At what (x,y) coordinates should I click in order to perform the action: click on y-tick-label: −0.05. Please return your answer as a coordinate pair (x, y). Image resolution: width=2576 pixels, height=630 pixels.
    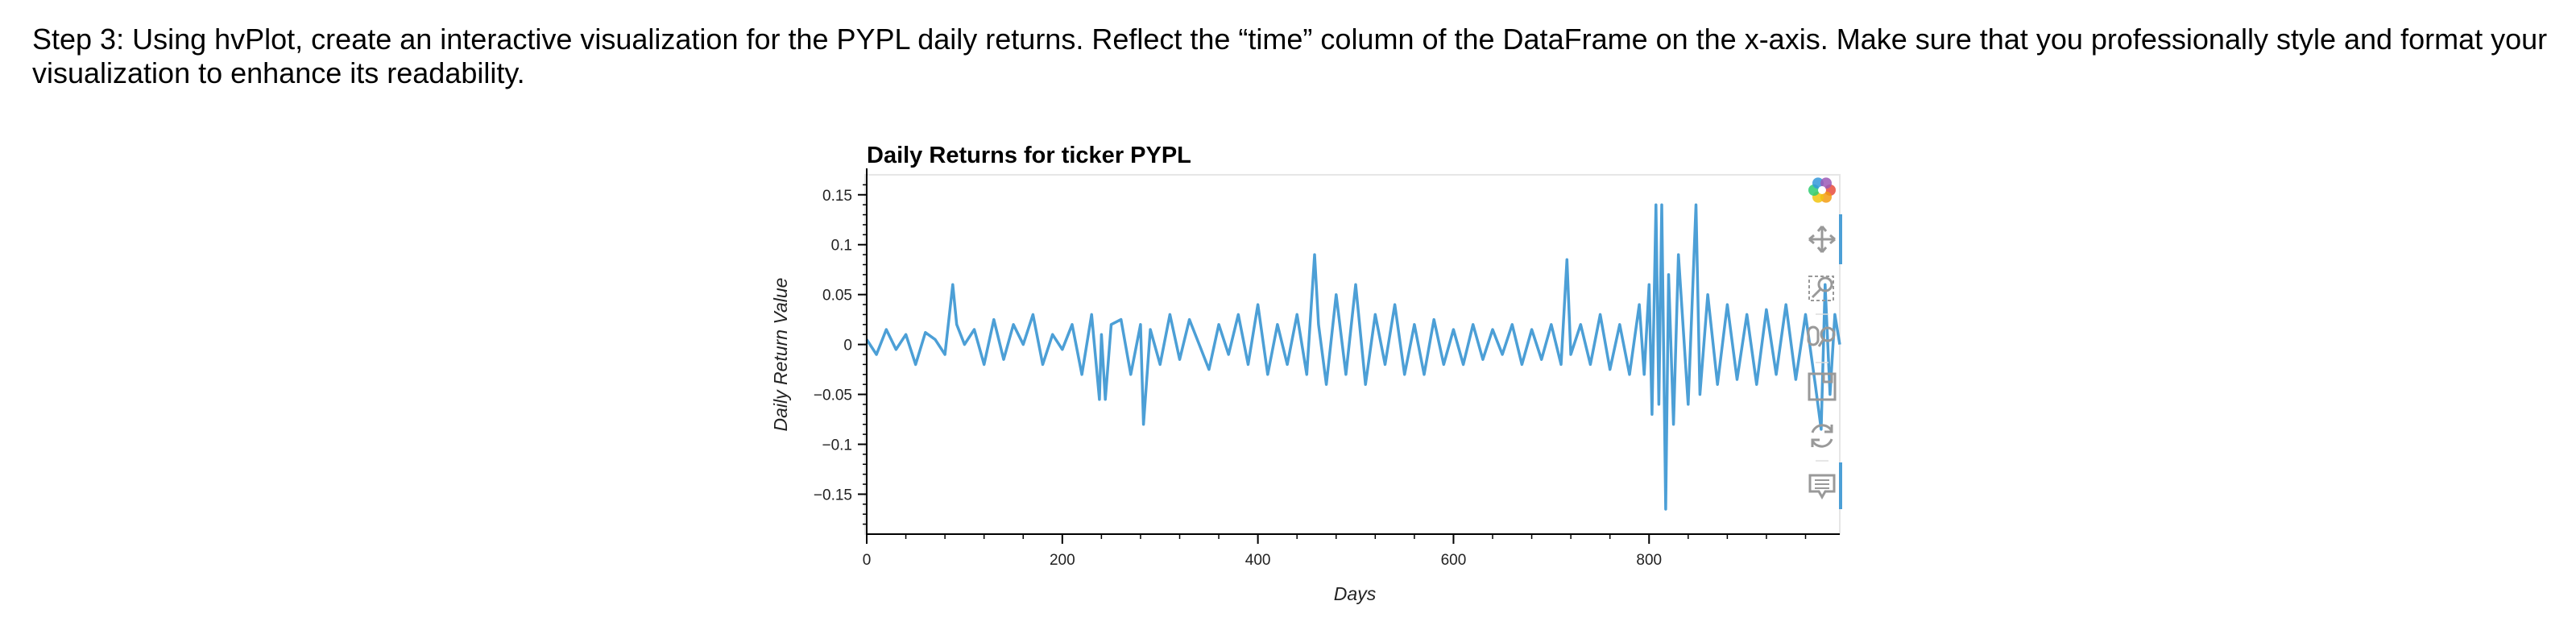
    Looking at the image, I should click on (833, 396).